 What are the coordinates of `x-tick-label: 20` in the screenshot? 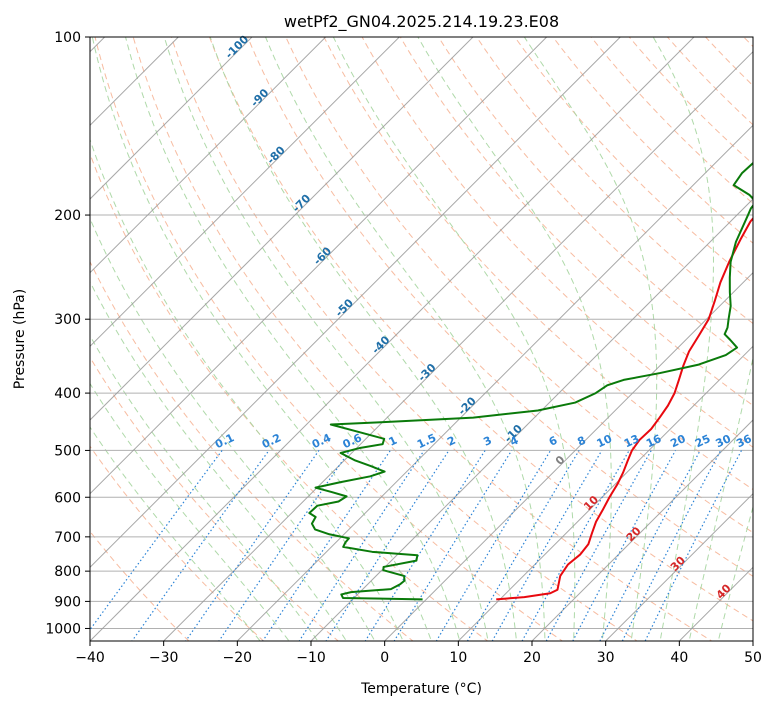 It's located at (532, 658).